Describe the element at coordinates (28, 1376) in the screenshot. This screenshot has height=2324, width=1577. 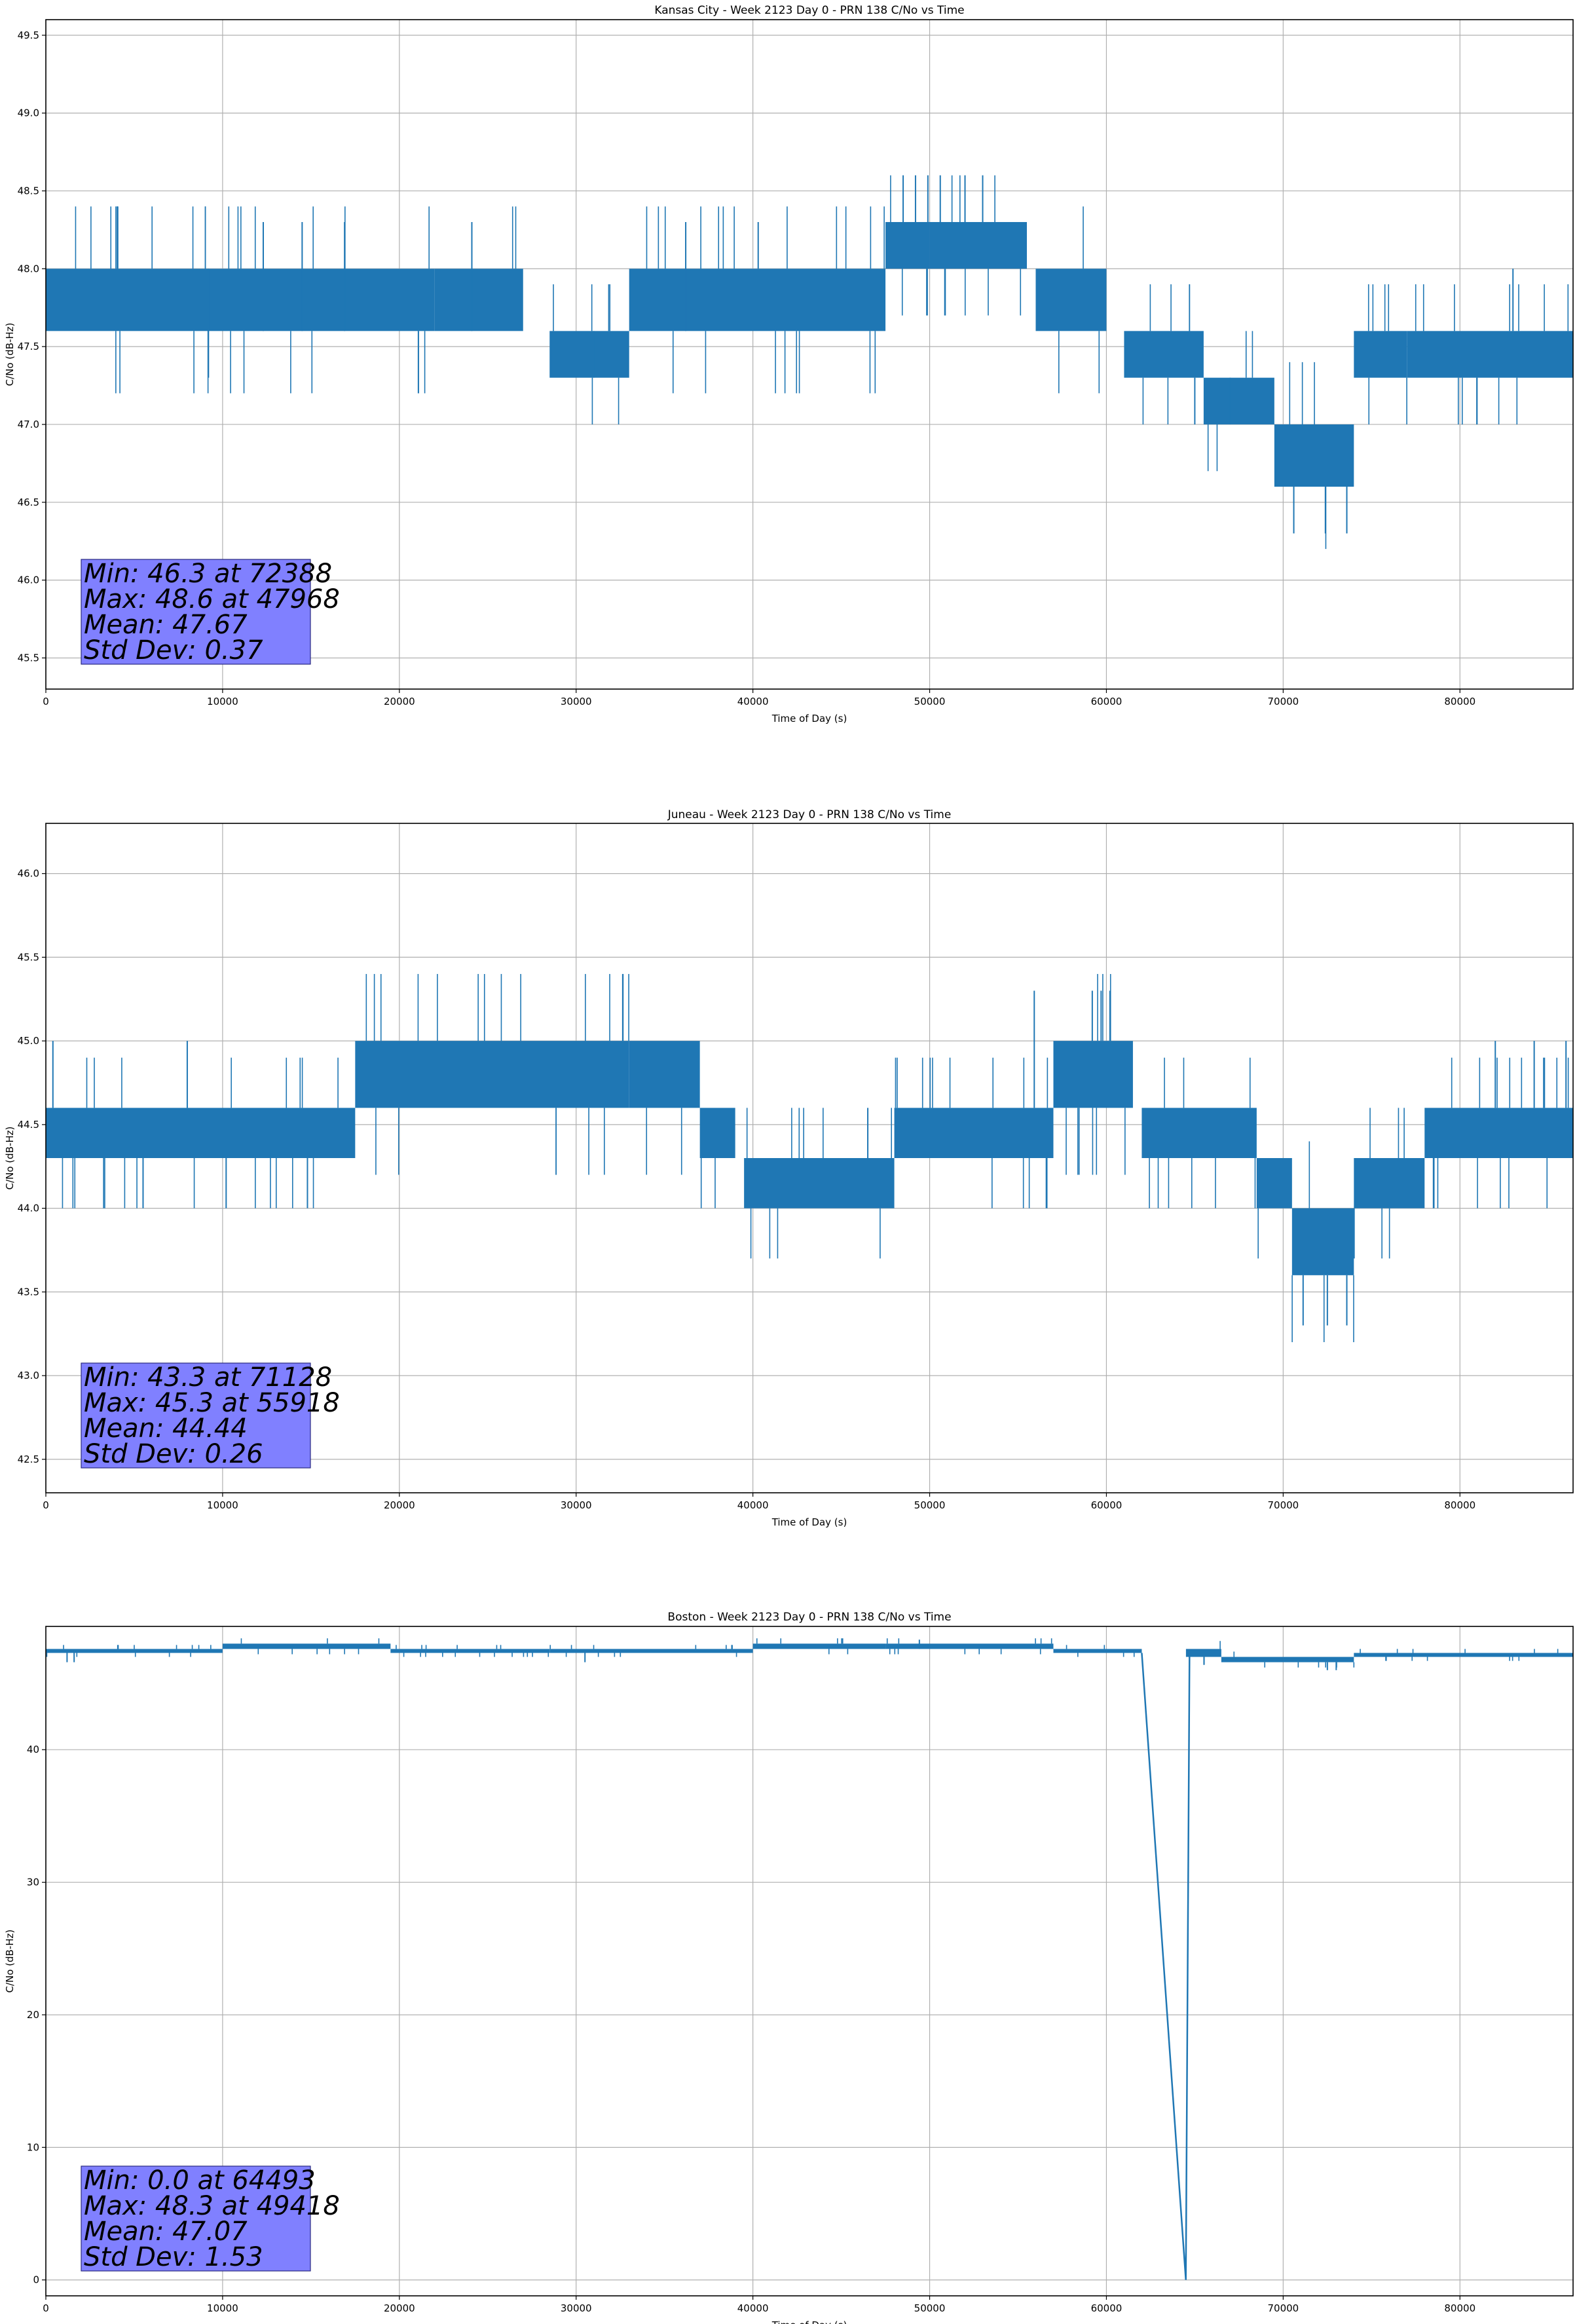
I see `y-tick-label: 43.0` at that location.